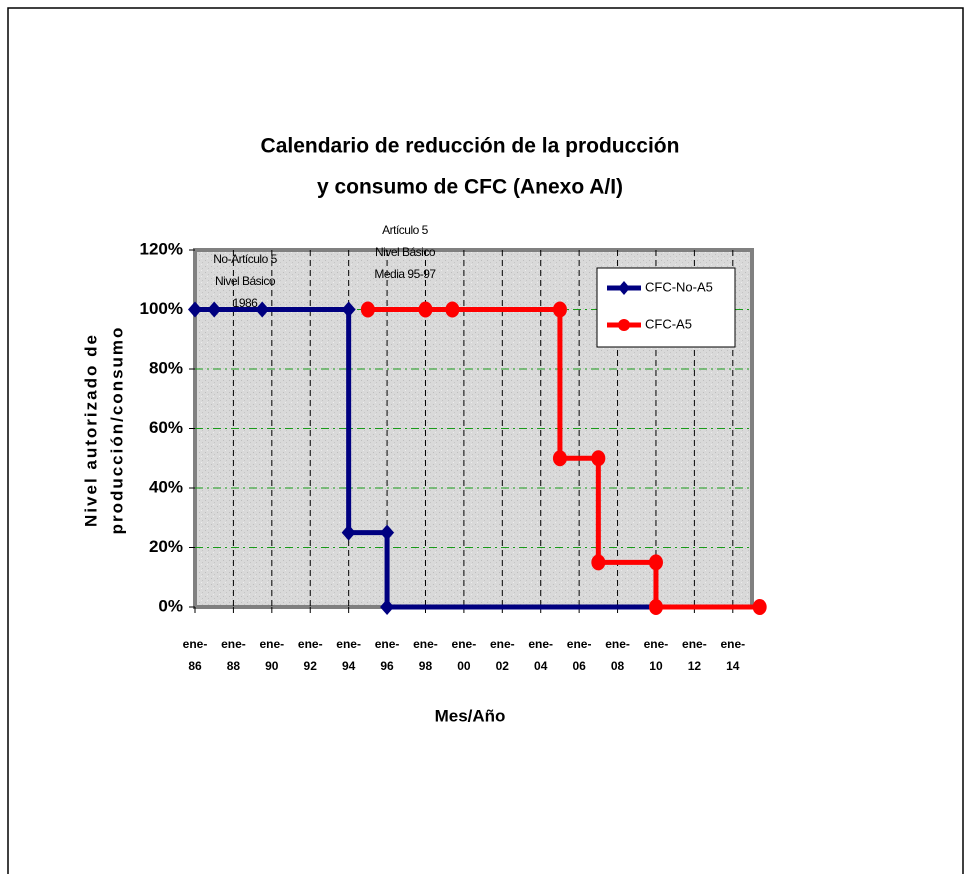  I want to click on annotation: Media 95-97, so click(405, 274).